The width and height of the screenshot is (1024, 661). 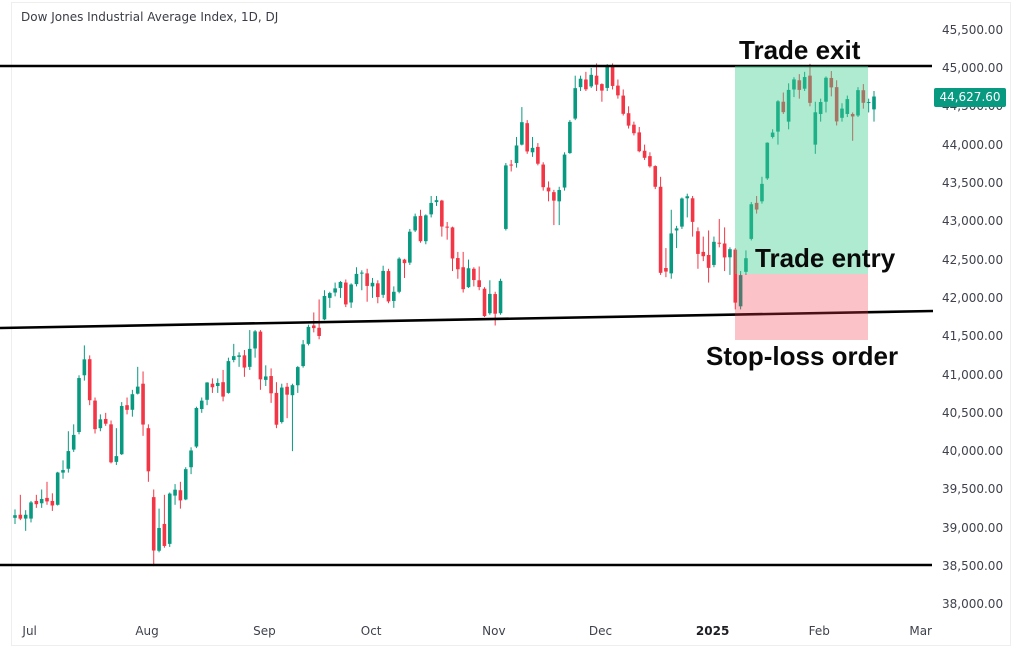 What do you see at coordinates (800, 50) in the screenshot?
I see `trade-exit-label: Trade exit` at bounding box center [800, 50].